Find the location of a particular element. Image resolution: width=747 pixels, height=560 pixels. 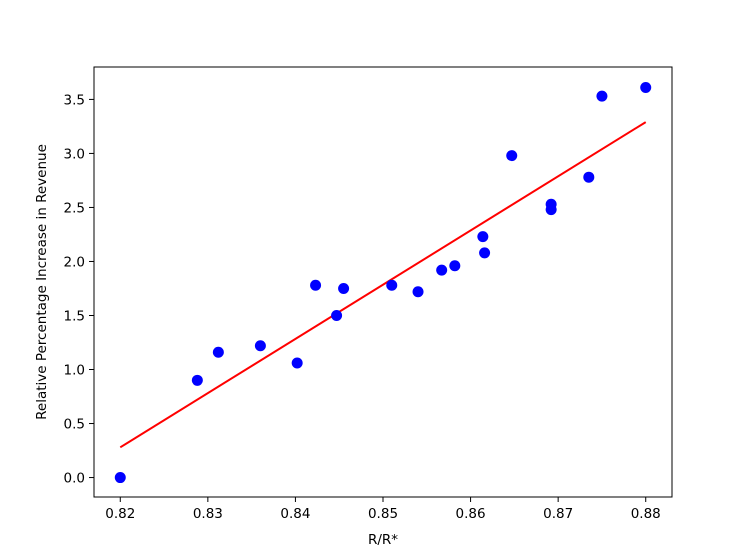

y-tick-label: 0.0 is located at coordinates (74, 479).